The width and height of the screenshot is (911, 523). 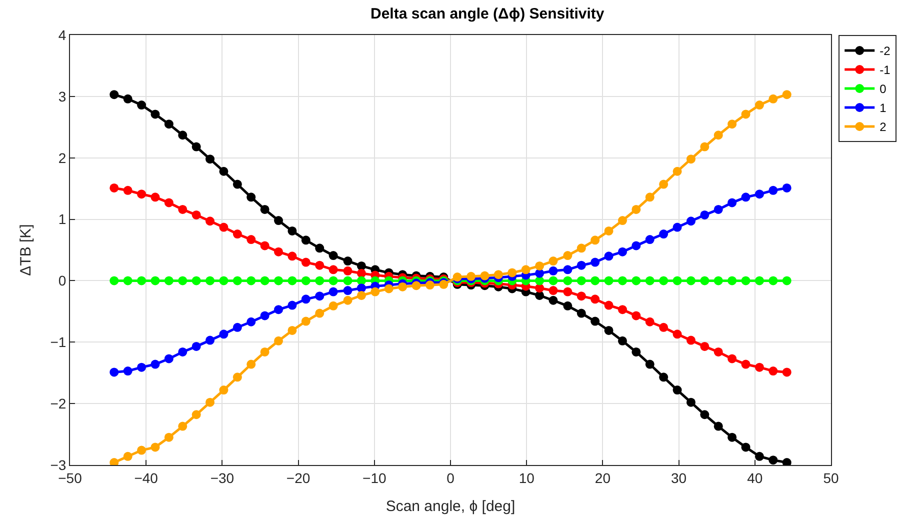 I want to click on x-tick-label: −20, so click(x=298, y=478).